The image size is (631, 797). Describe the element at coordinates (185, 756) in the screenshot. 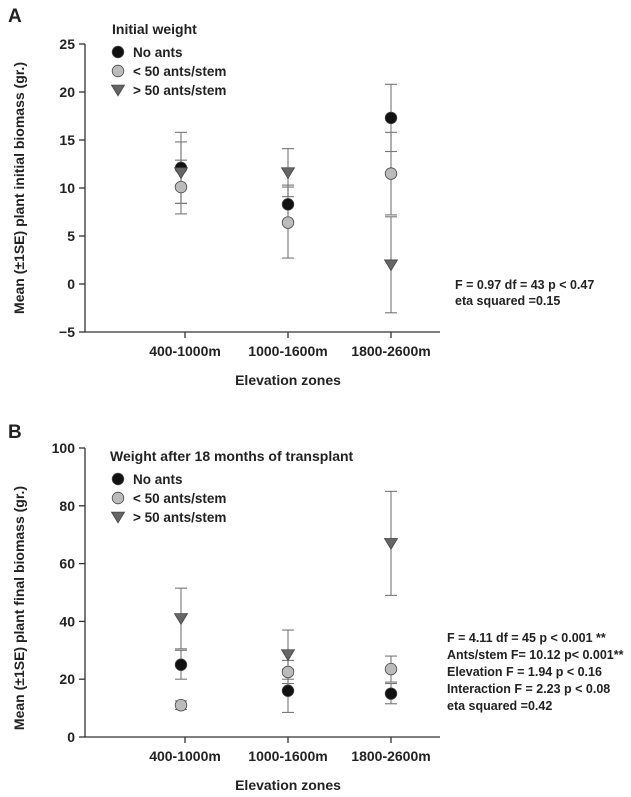

I see `panel-b-x-tick-label: 400-1000m` at that location.